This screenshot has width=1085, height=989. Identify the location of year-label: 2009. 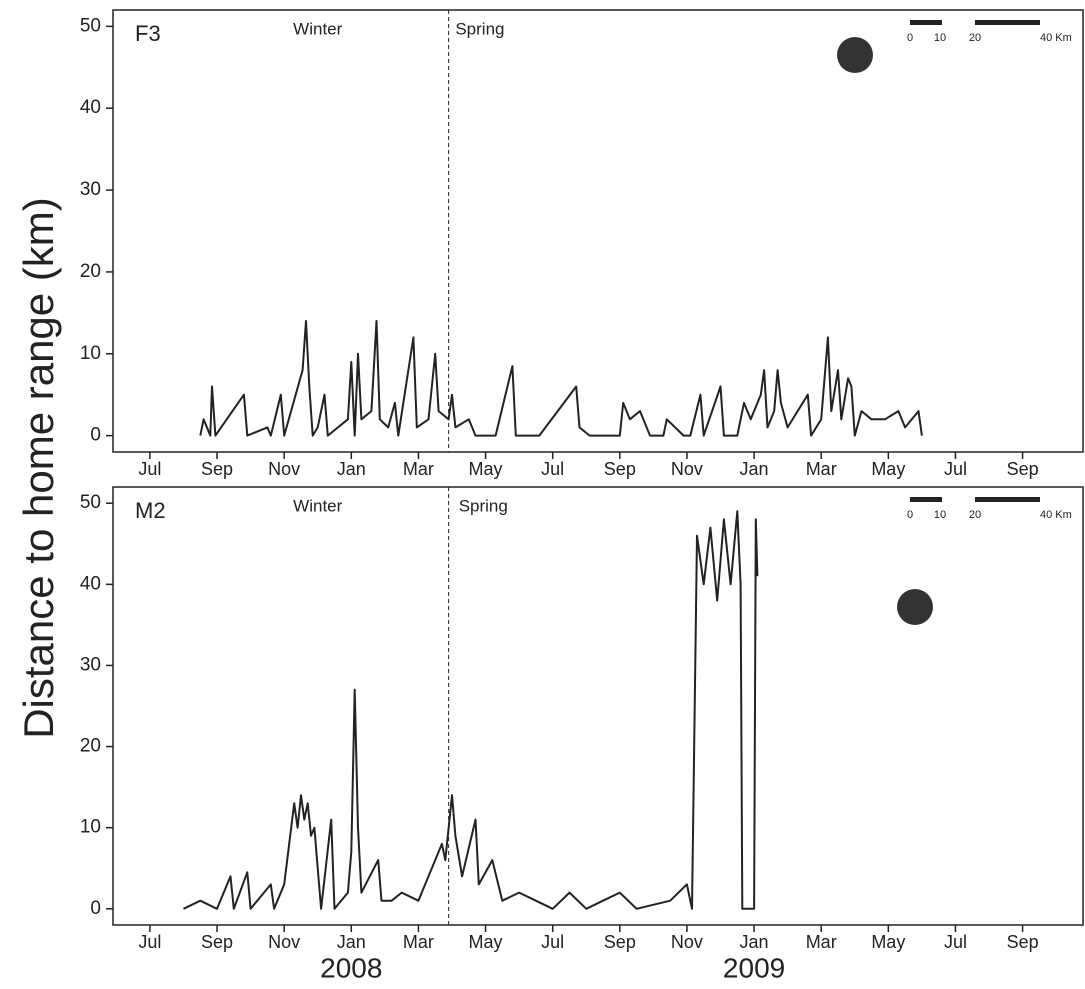
(754, 967).